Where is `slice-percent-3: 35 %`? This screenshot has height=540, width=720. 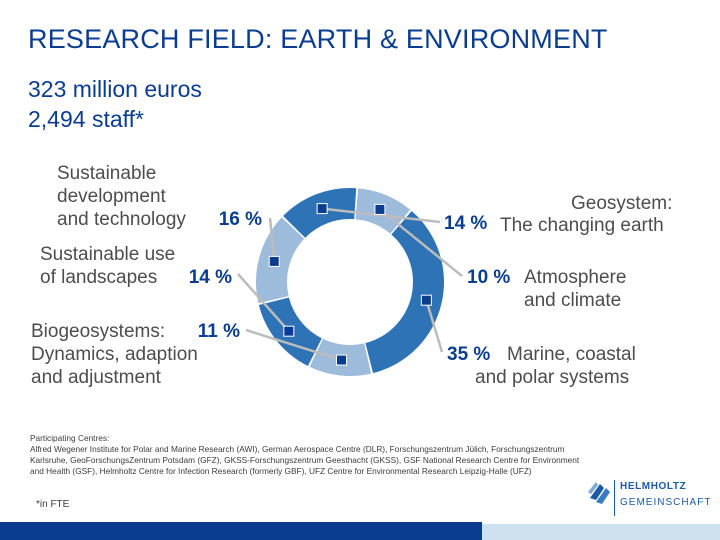 slice-percent-3: 35 % is located at coordinates (468, 354).